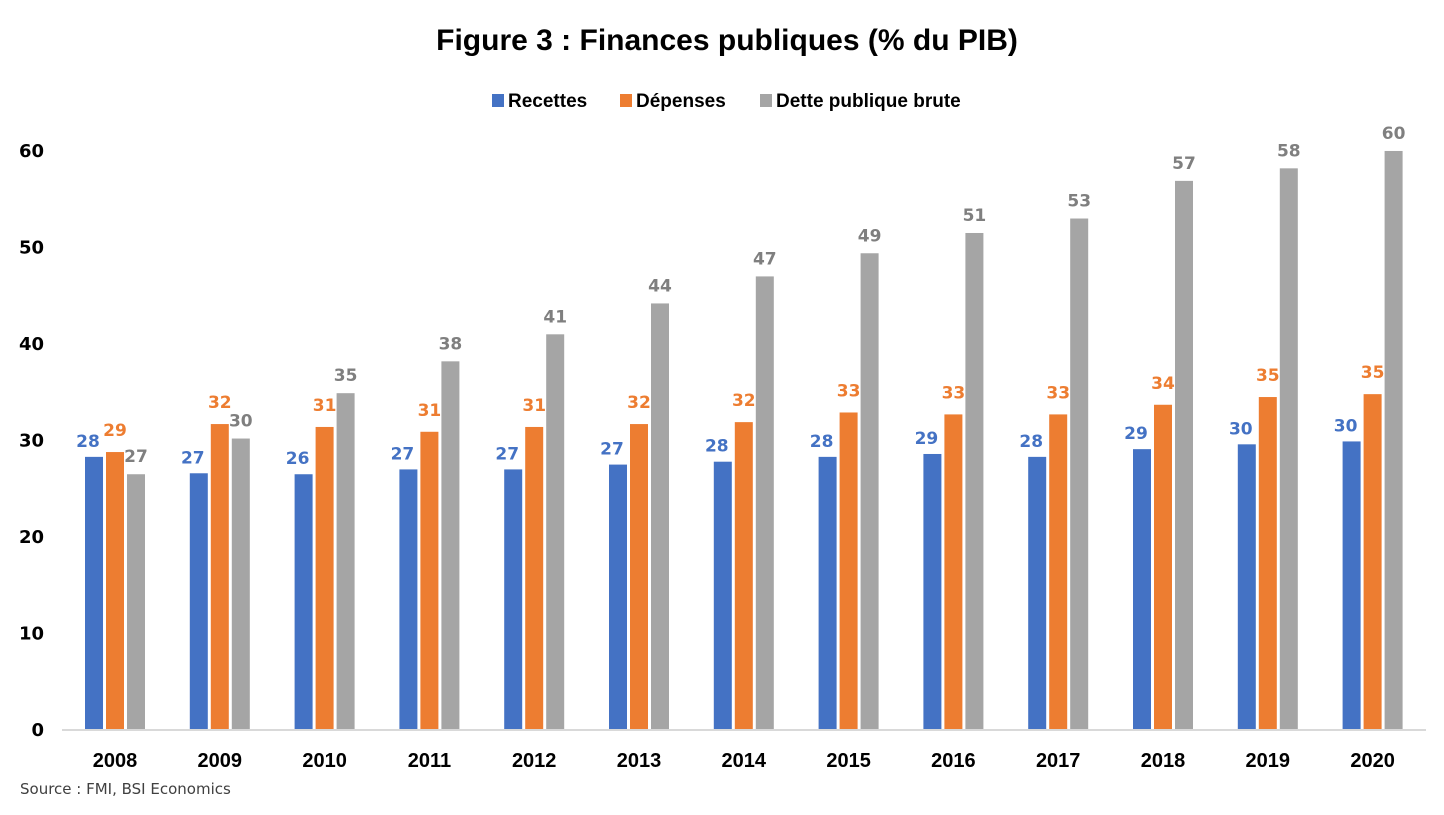 The height and width of the screenshot is (815, 1444). I want to click on y-tick-label: 60, so click(31, 151).